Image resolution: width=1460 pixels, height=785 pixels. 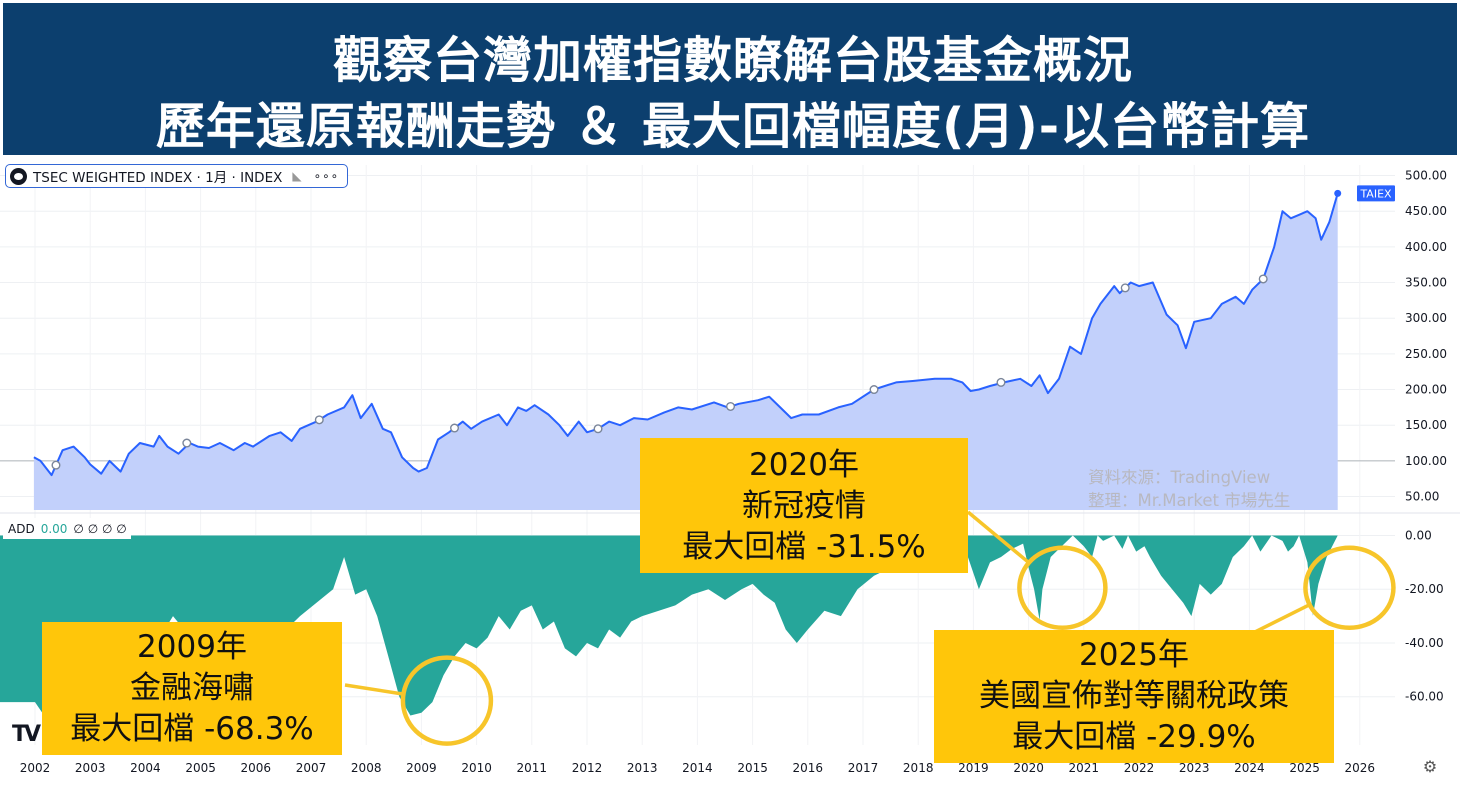 I want to click on x-tick-label: 2004, so click(x=145, y=768).